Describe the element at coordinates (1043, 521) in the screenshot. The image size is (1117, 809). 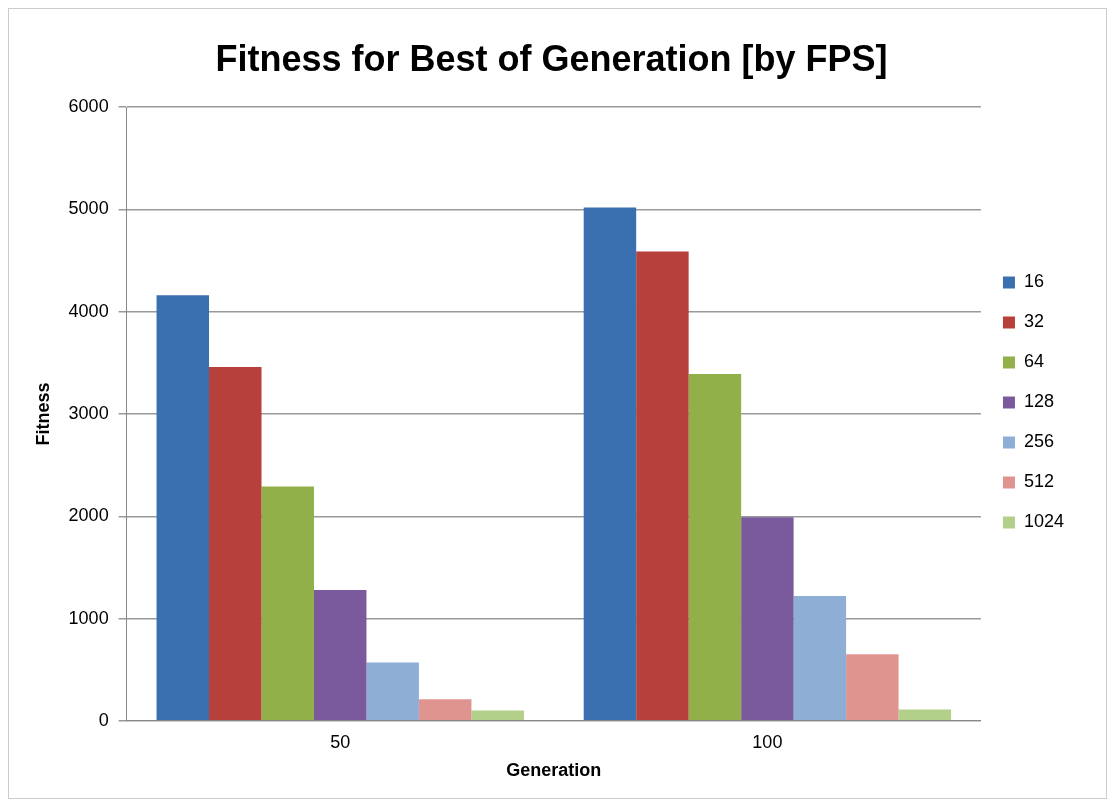
I see `legend-label: 1024` at that location.